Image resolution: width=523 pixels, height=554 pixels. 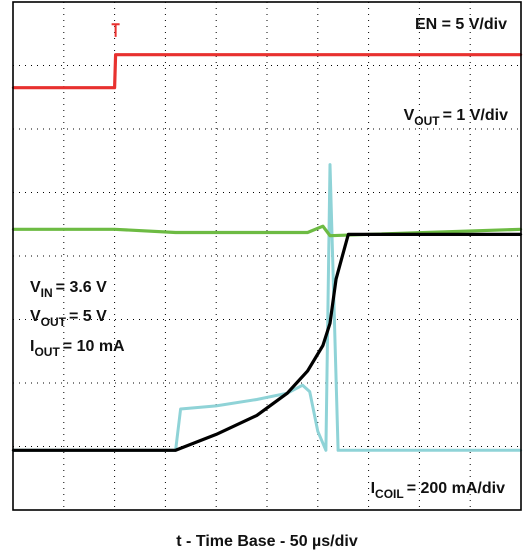 What do you see at coordinates (88, 316) in the screenshot?
I see `vout-cond-value: = 5 V` at bounding box center [88, 316].